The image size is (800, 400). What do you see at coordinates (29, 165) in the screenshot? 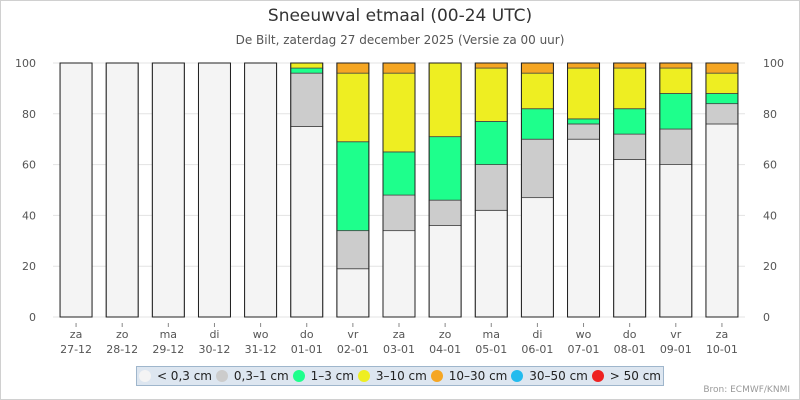
I see `y-tick-label-left: 60` at bounding box center [29, 165].